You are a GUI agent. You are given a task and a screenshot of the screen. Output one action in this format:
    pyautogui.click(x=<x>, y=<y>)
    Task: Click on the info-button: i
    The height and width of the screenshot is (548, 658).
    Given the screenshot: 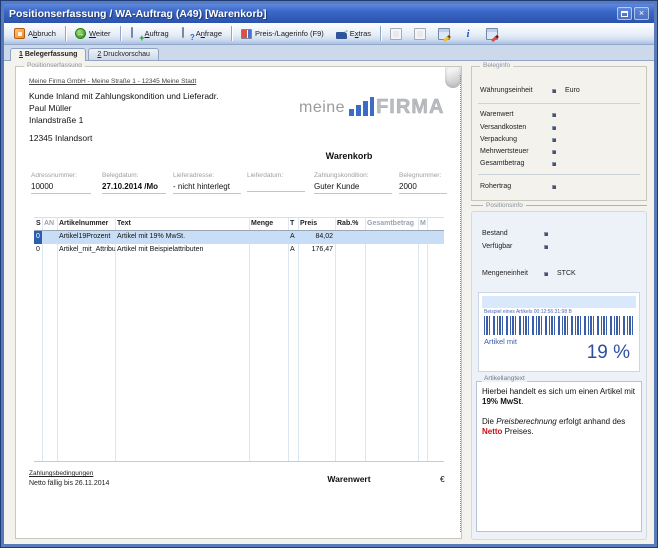 What is the action you would take?
    pyautogui.click(x=468, y=34)
    